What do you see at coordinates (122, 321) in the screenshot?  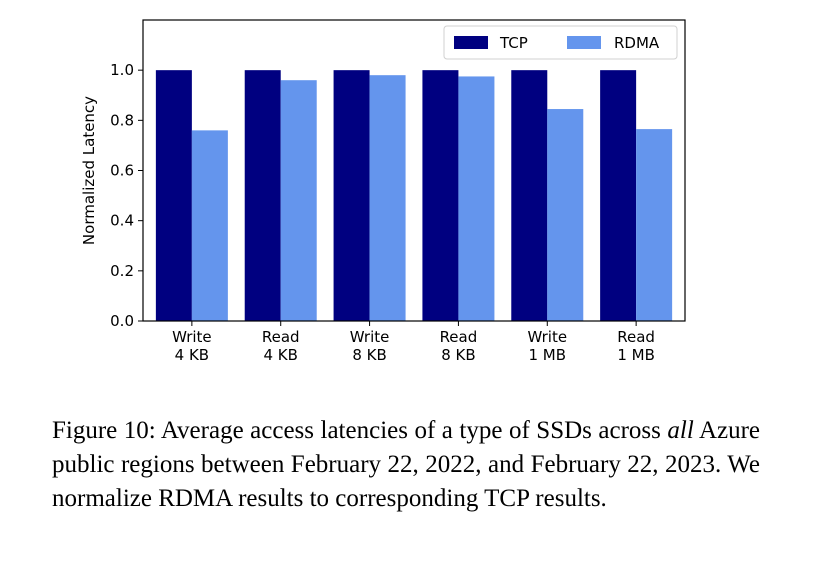 I see `y-tick-label-0: 0.0` at bounding box center [122, 321].